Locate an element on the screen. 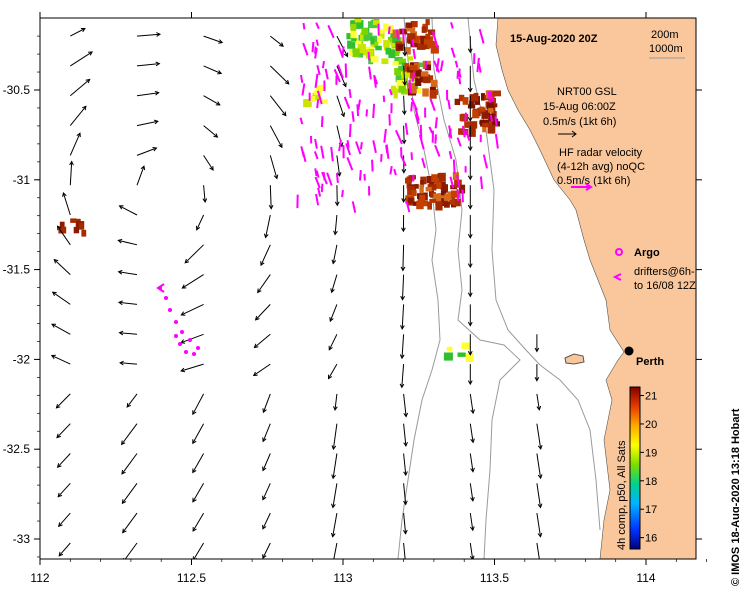  x-tick-label: 112 is located at coordinates (39, 578).